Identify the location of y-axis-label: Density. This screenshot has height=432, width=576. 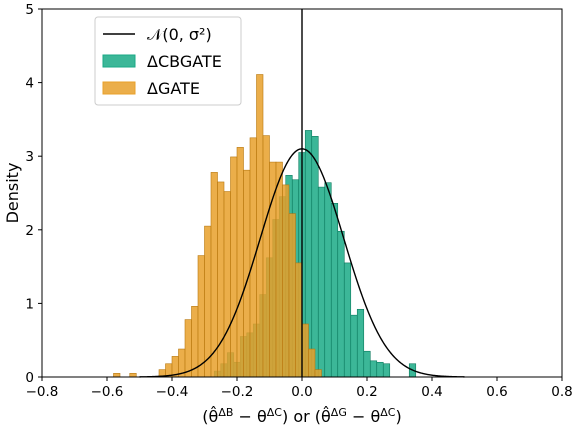
(12, 193).